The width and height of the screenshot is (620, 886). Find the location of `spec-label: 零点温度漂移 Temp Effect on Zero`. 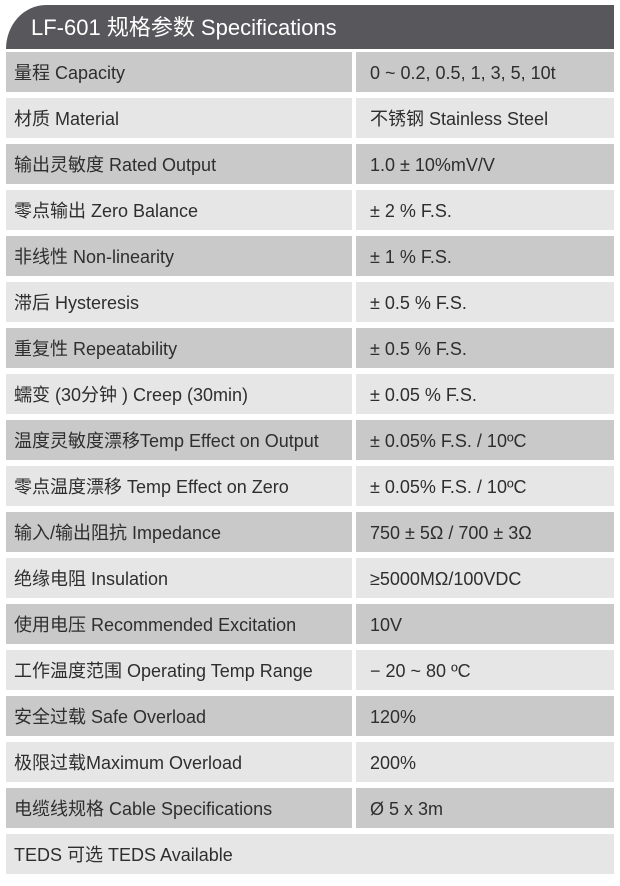

spec-label: 零点温度漂移 Temp Effect on Zero is located at coordinates (179, 486).